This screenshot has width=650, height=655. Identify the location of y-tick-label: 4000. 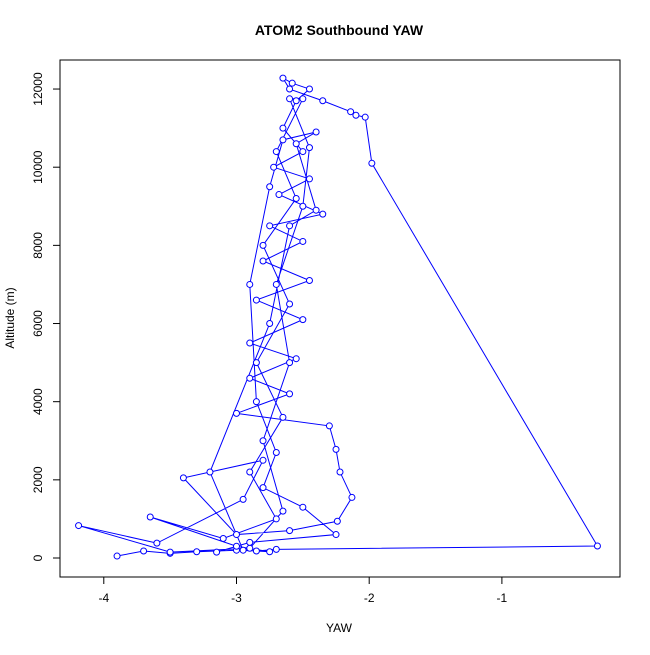
(38, 401).